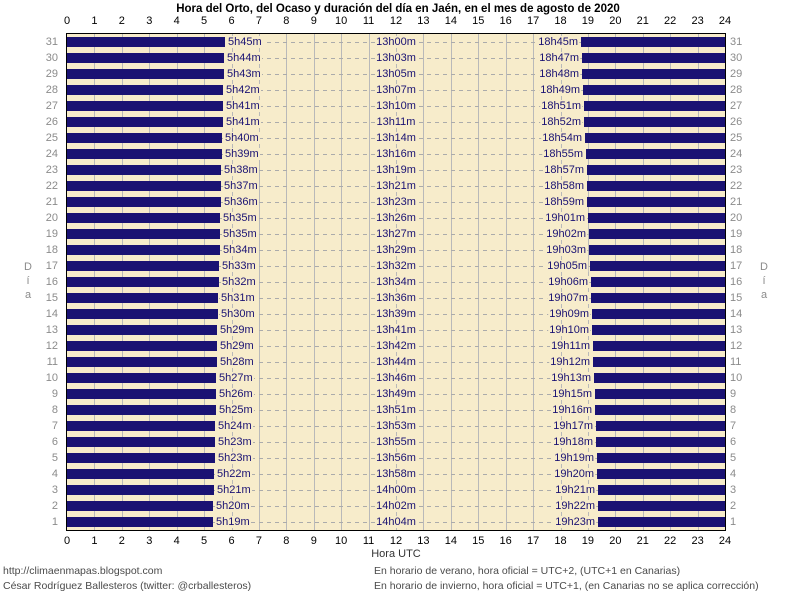  I want to click on day-duration-label: 13h32m, so click(396, 266).